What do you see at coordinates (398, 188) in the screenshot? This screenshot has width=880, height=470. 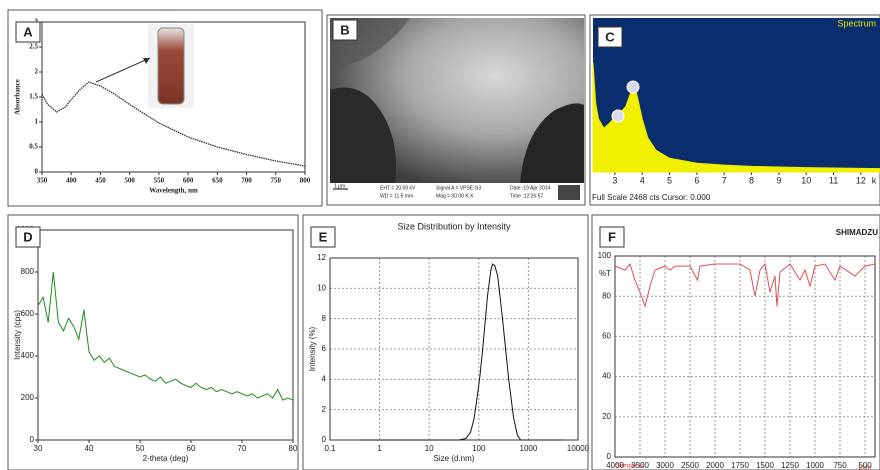 I see `sem-info: EHT = 20.00 kV` at bounding box center [398, 188].